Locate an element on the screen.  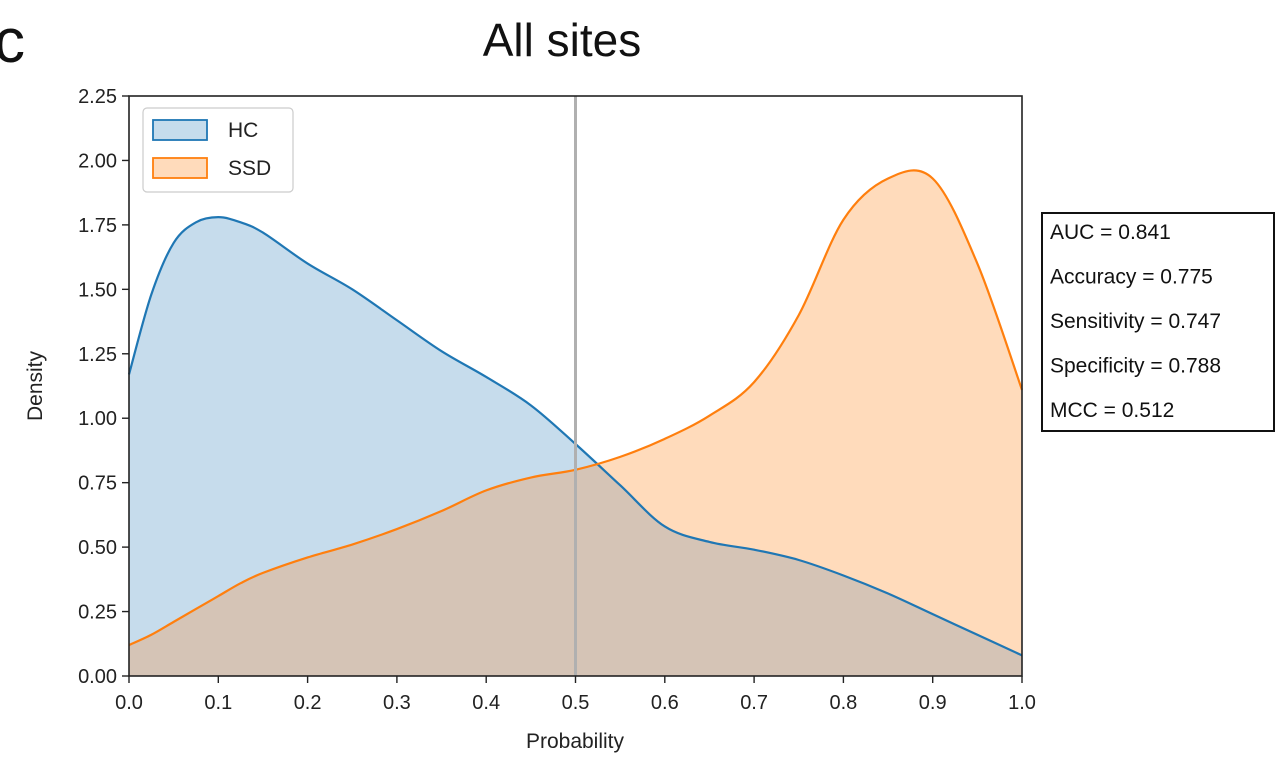
y-tick-label: 0.00 is located at coordinates (97, 677).